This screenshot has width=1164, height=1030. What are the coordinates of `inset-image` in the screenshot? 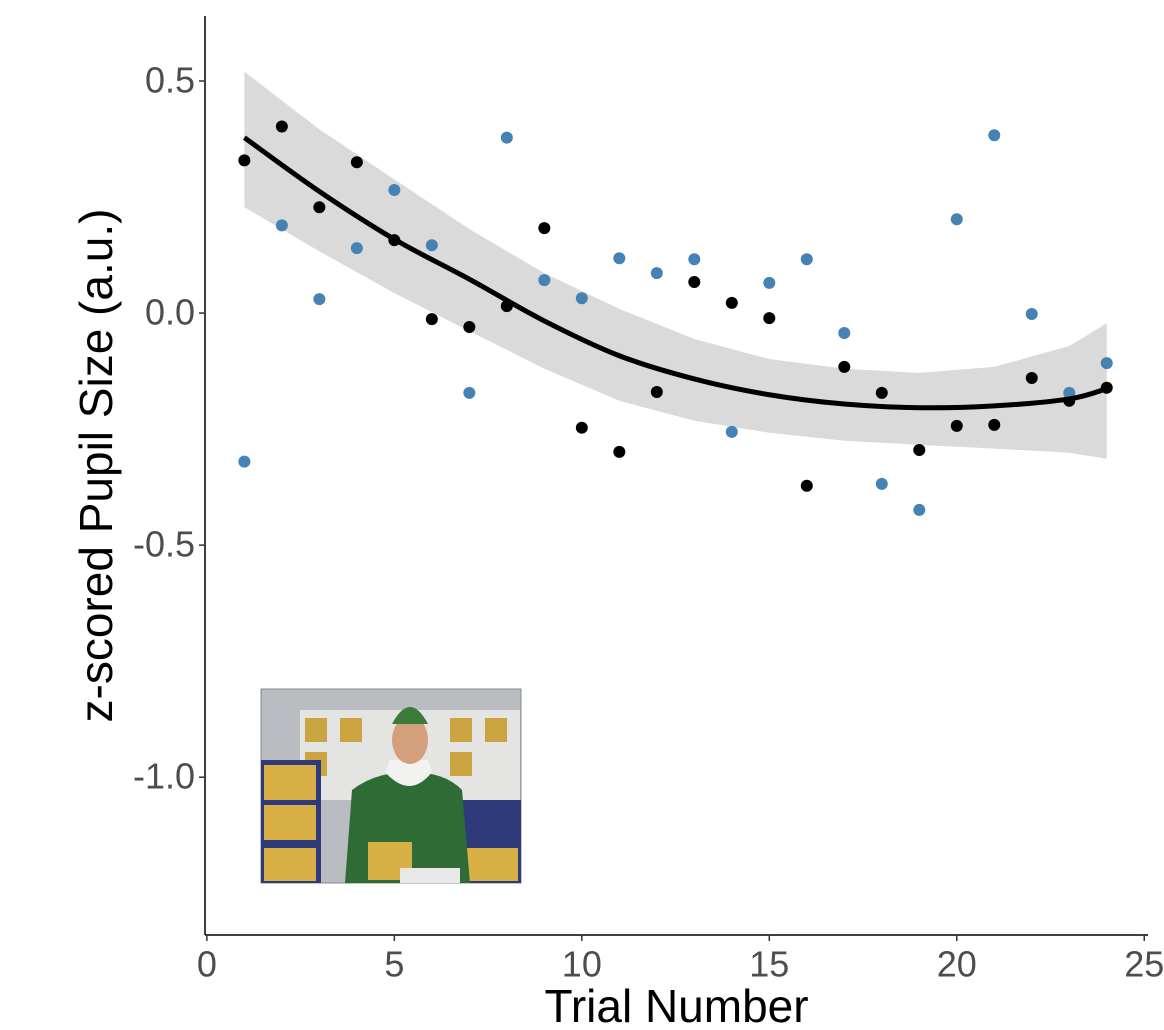 It's located at (391, 786).